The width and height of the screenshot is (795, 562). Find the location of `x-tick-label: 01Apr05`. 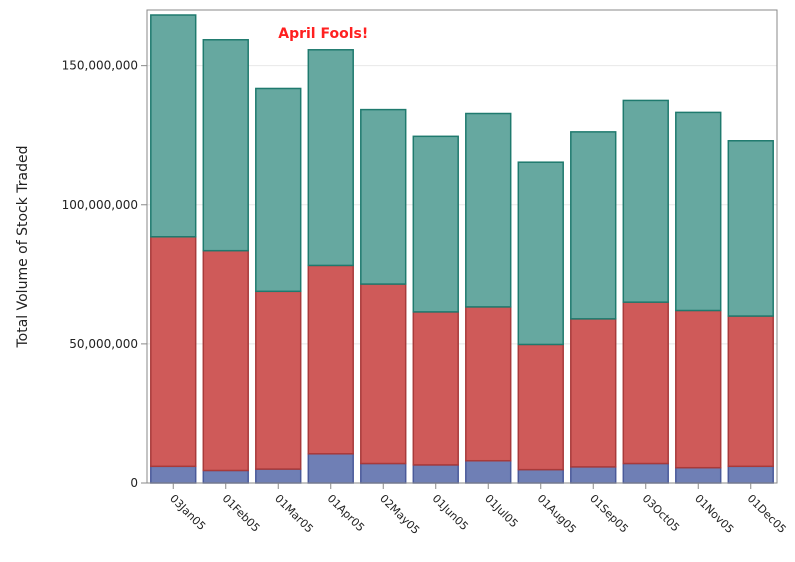

x-tick-label: 01Apr05 is located at coordinates (346, 513).